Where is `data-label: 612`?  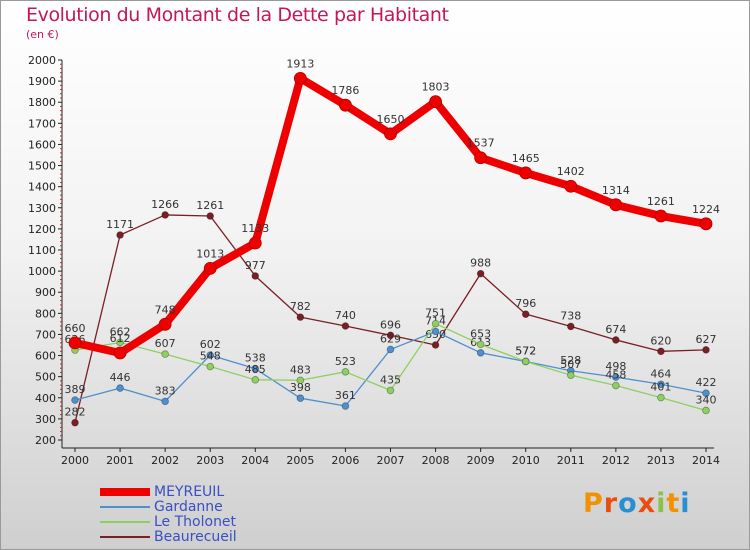
data-label: 612 is located at coordinates (120, 338).